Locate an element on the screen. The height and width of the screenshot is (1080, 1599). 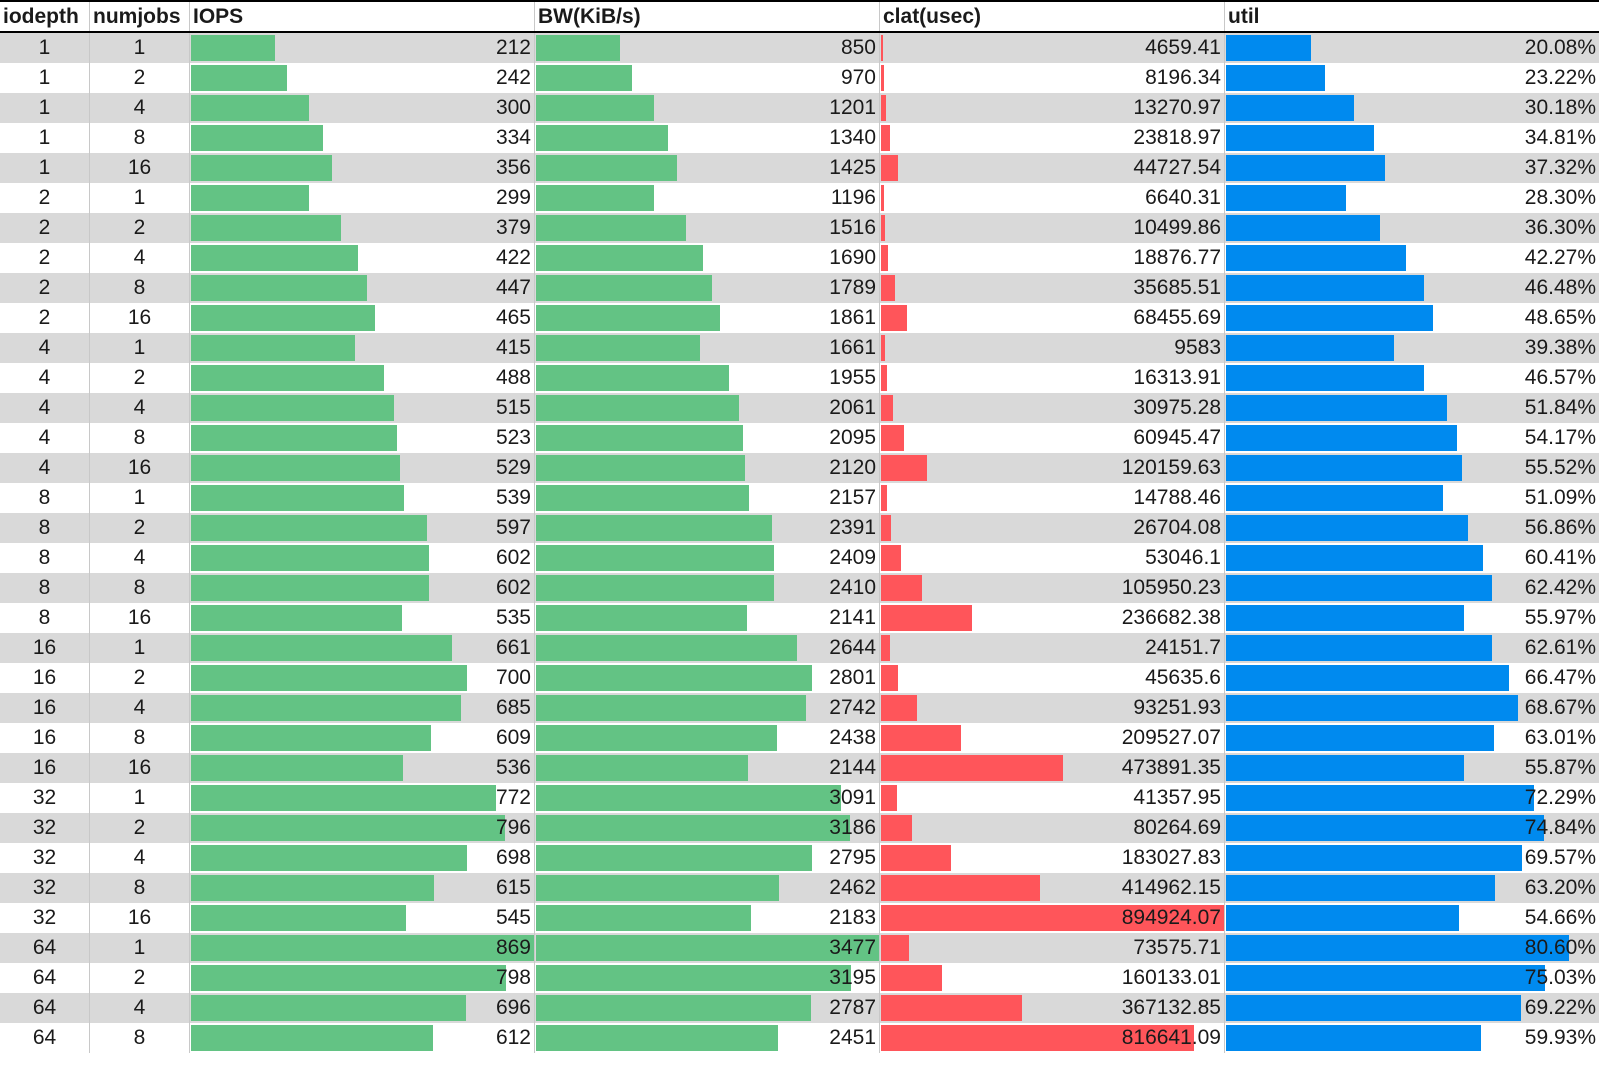
cell-clat: 10499.86 is located at coordinates (1052, 228).